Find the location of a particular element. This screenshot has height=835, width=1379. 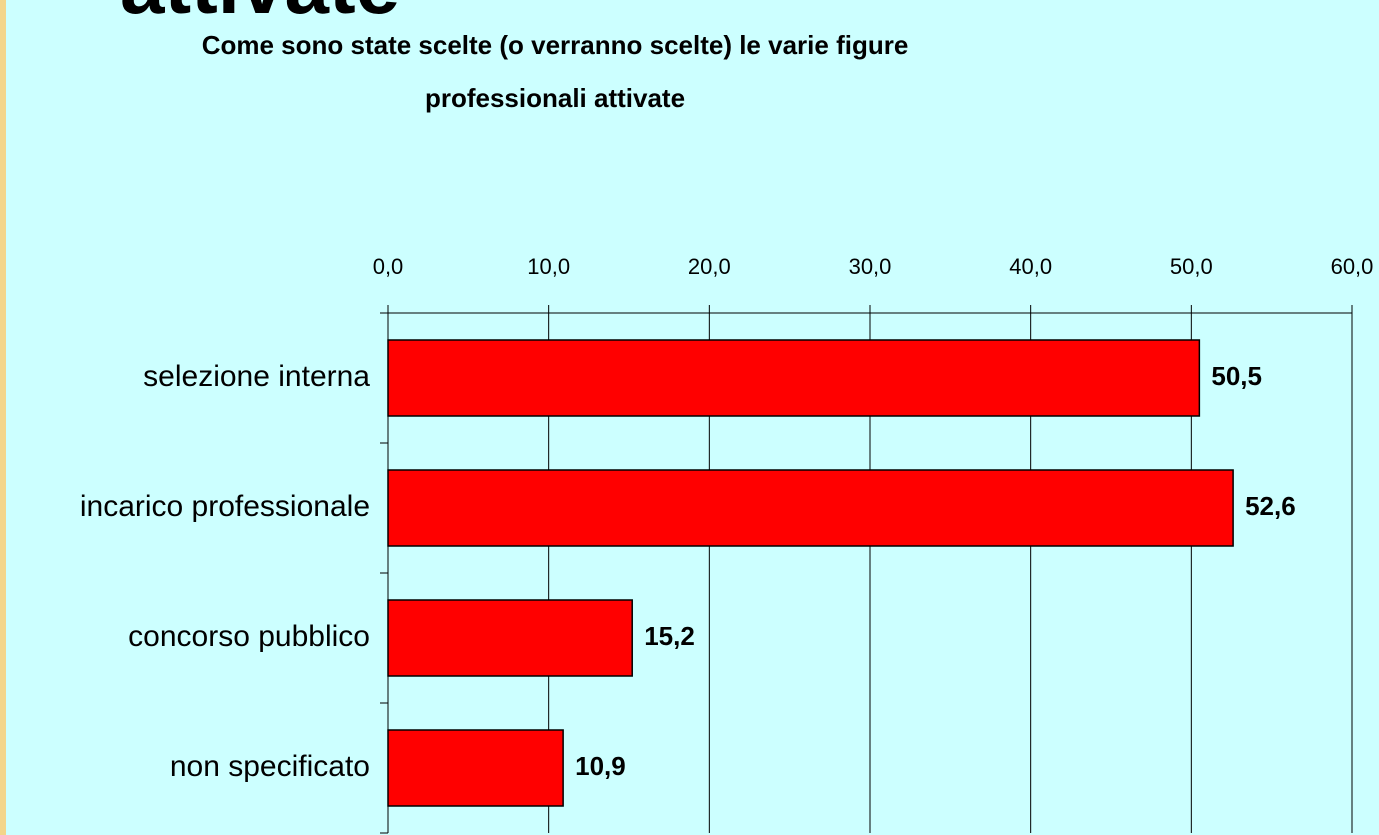

y-tick-label: concorso pubblico is located at coordinates (249, 636).